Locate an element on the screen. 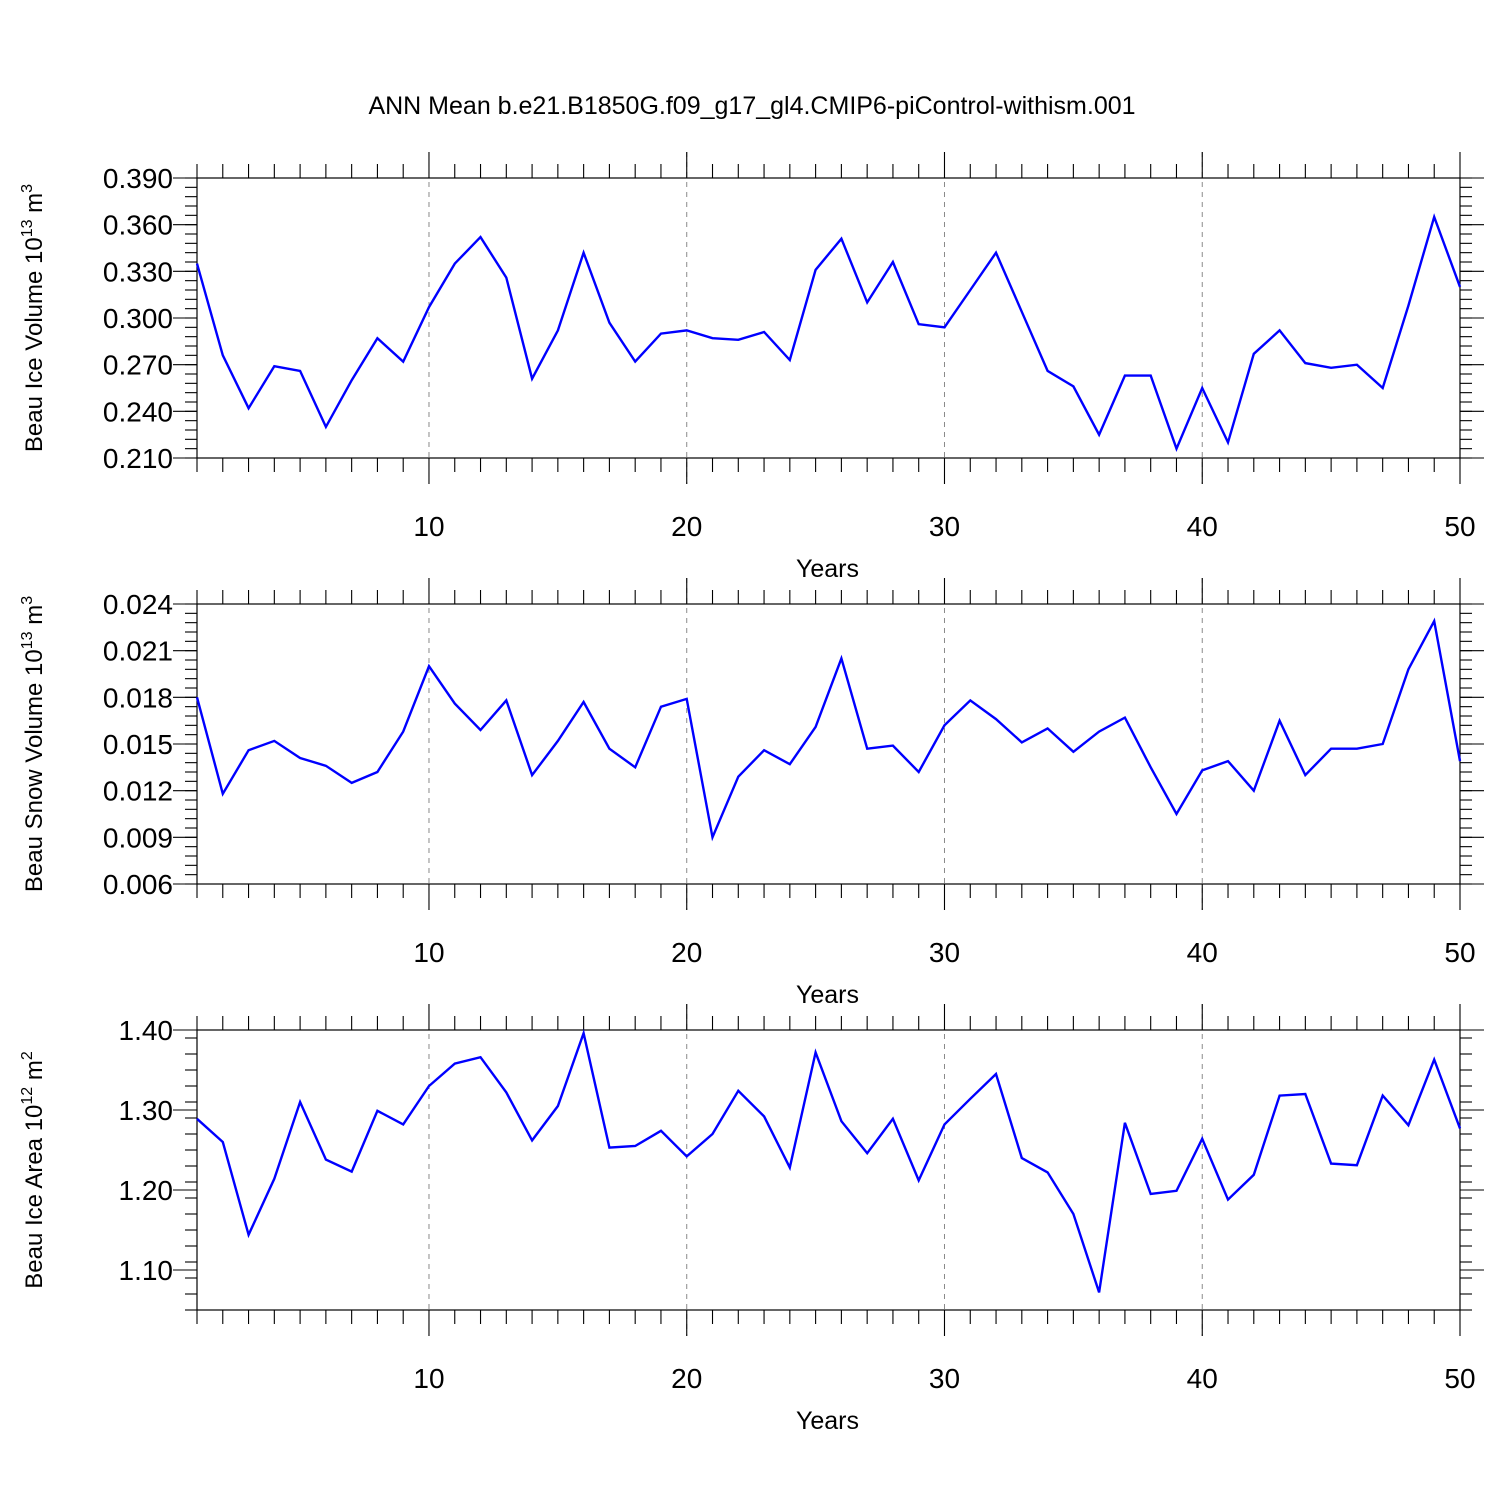  y-axis-label: Beau Ice Volume 1013 m3 is located at coordinates (33, 318).